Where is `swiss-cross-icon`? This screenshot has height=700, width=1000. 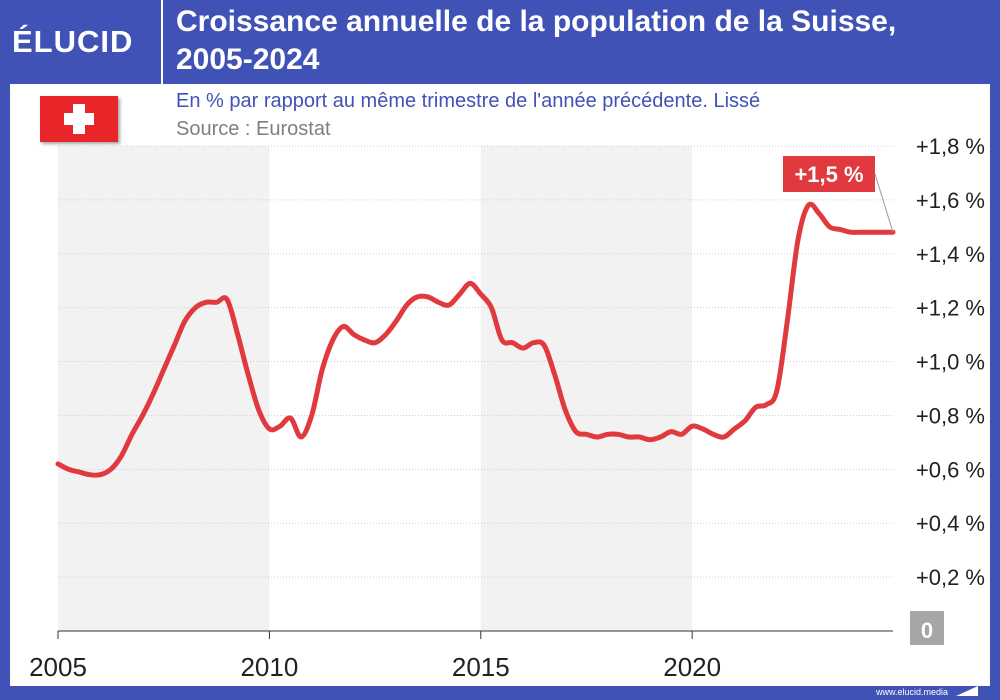 swiss-cross-icon is located at coordinates (79, 119).